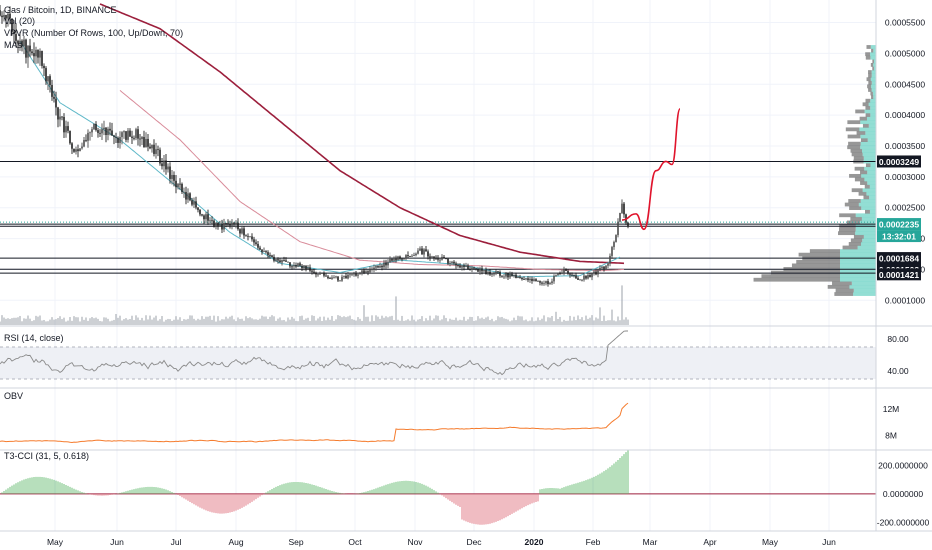 The width and height of the screenshot is (932, 550). Describe the element at coordinates (905, 84) in the screenshot. I see `price-tick-label: 0.0004500` at that location.